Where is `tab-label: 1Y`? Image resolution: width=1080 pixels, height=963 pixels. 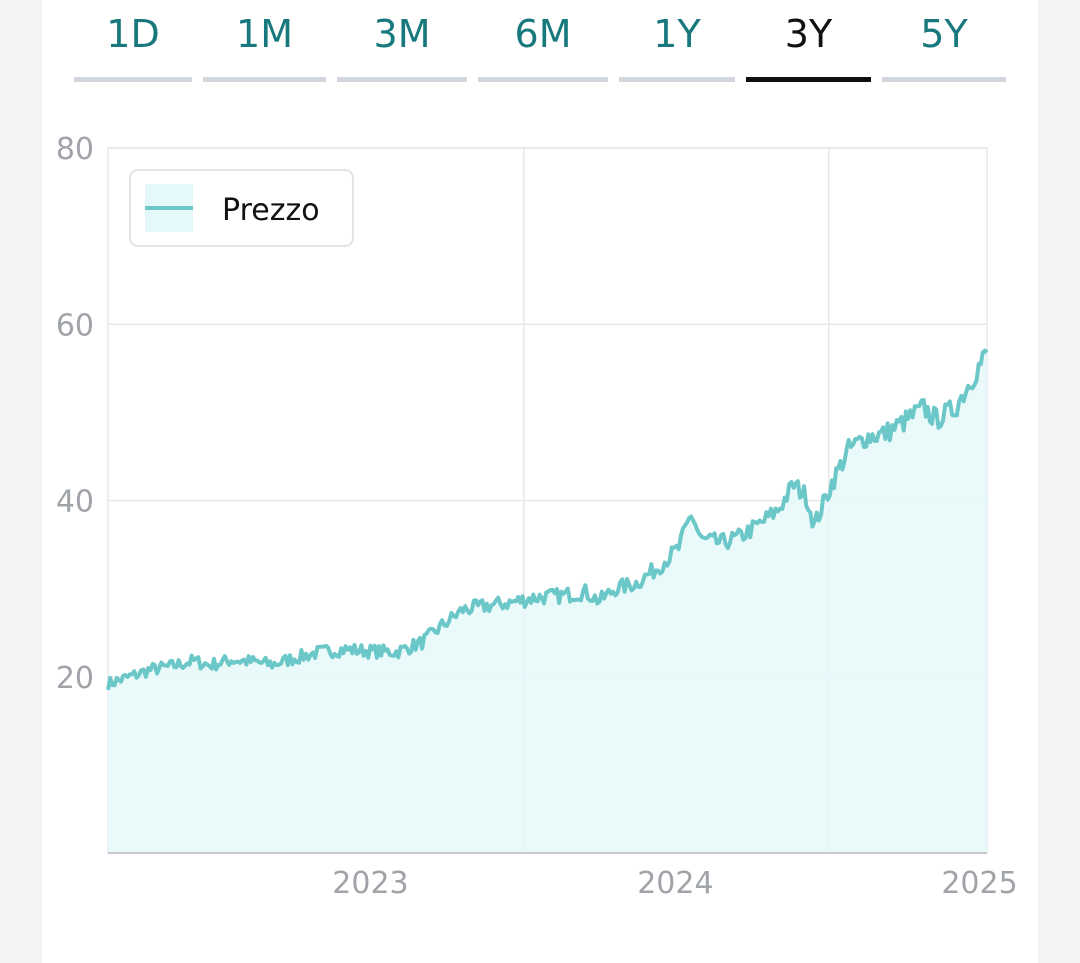
tab-label: 1Y is located at coordinates (677, 34).